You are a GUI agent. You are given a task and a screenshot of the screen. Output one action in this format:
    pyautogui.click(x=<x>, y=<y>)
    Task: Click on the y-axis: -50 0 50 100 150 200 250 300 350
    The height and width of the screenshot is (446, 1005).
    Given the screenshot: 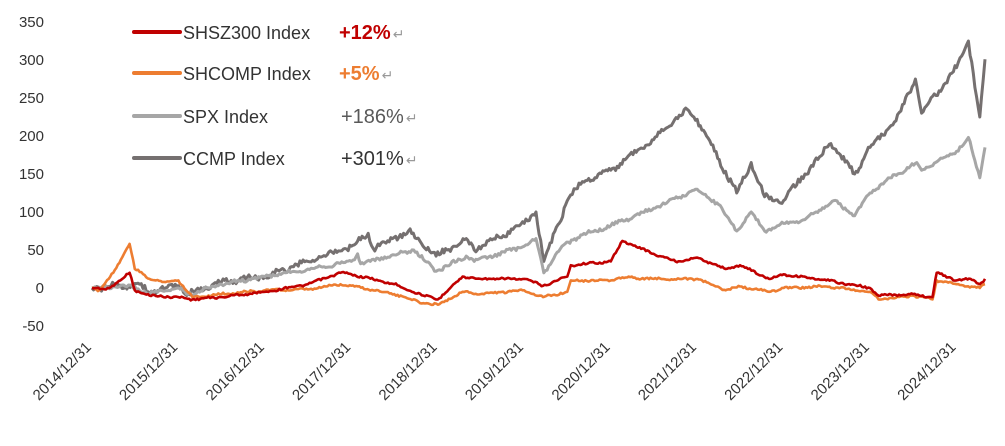 What is the action you would take?
    pyautogui.click(x=31, y=174)
    